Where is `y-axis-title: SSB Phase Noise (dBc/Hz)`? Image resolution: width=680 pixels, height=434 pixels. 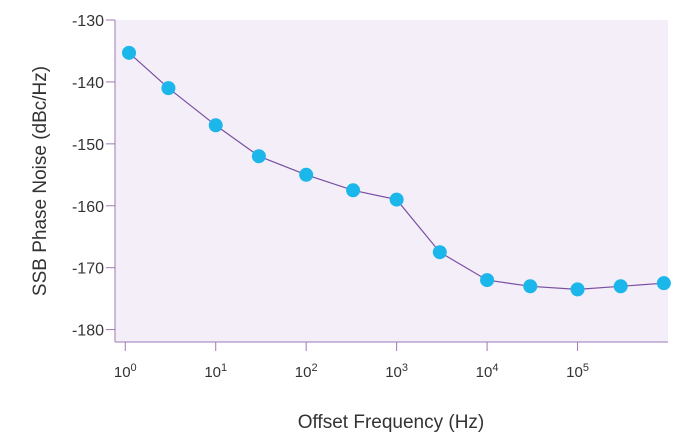
y-axis-title: SSB Phase Noise (dBc/Hz) is located at coordinates (40, 181).